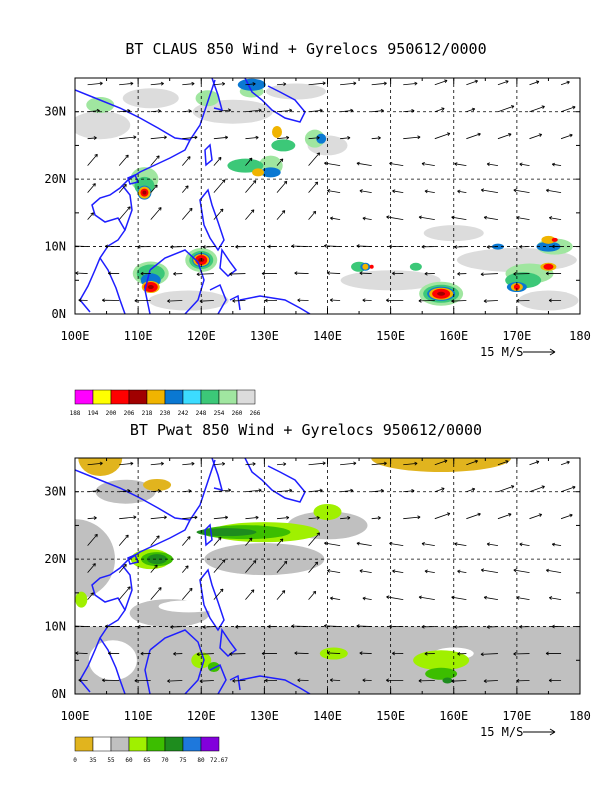 The height and width of the screenshot is (792, 612). What do you see at coordinates (93, 413) in the screenshot?
I see `colorbar-label: 194` at bounding box center [93, 413].